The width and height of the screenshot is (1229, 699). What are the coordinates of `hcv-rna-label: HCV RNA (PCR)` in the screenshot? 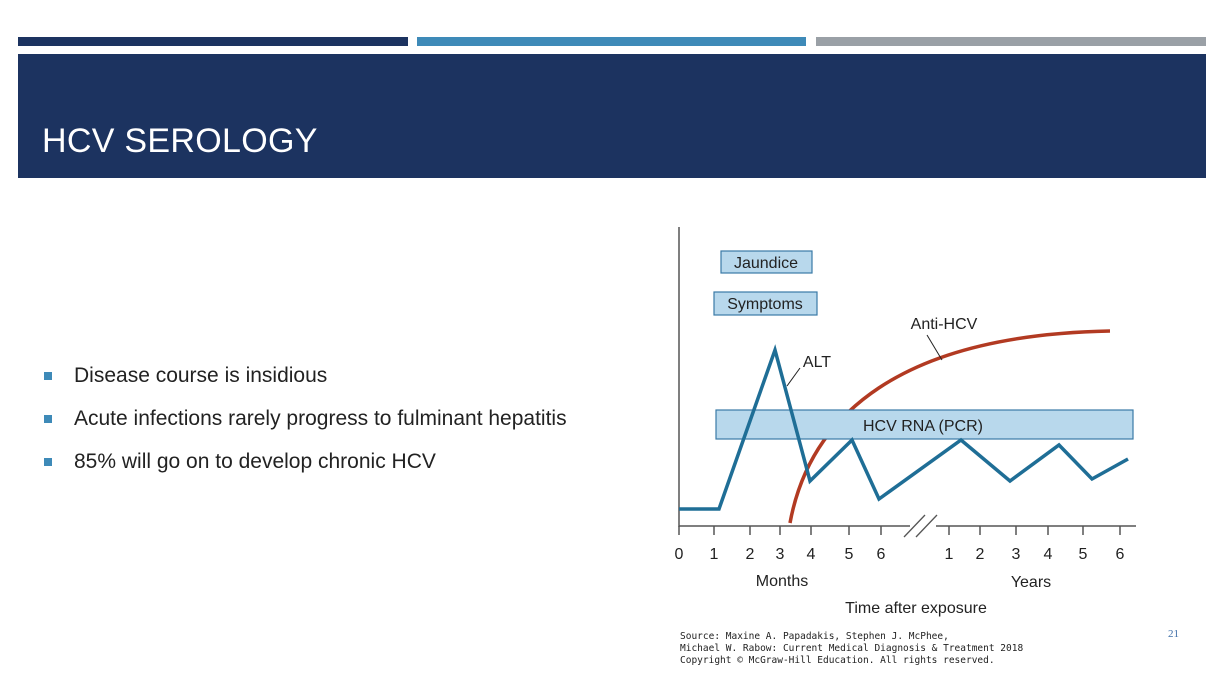 It's located at (923, 426).